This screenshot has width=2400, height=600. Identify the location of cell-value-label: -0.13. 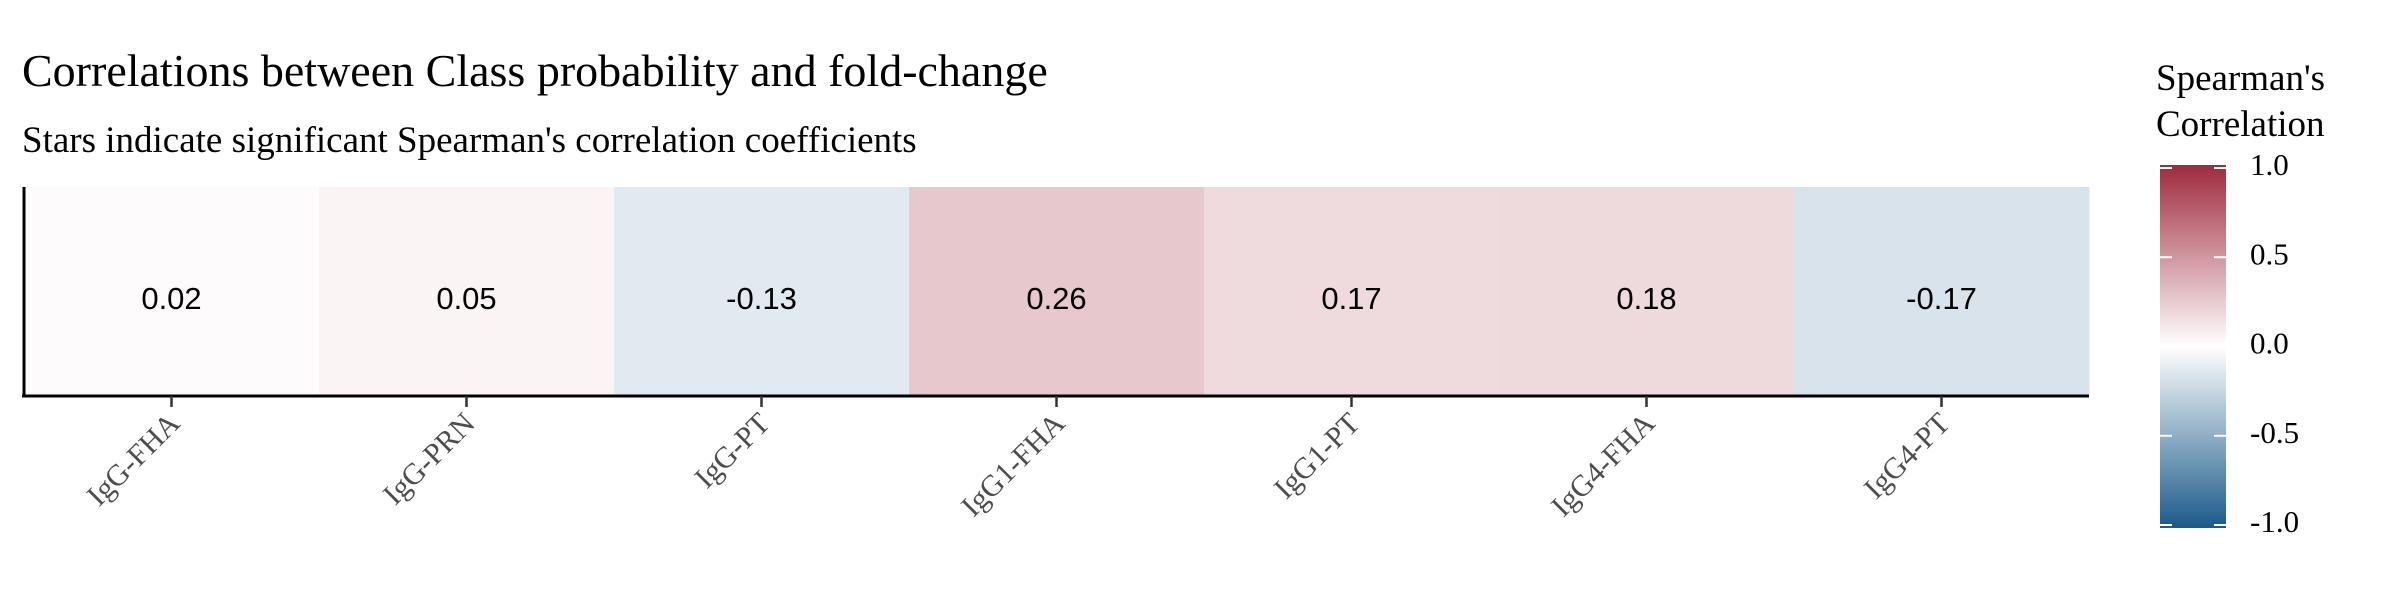
(761, 298).